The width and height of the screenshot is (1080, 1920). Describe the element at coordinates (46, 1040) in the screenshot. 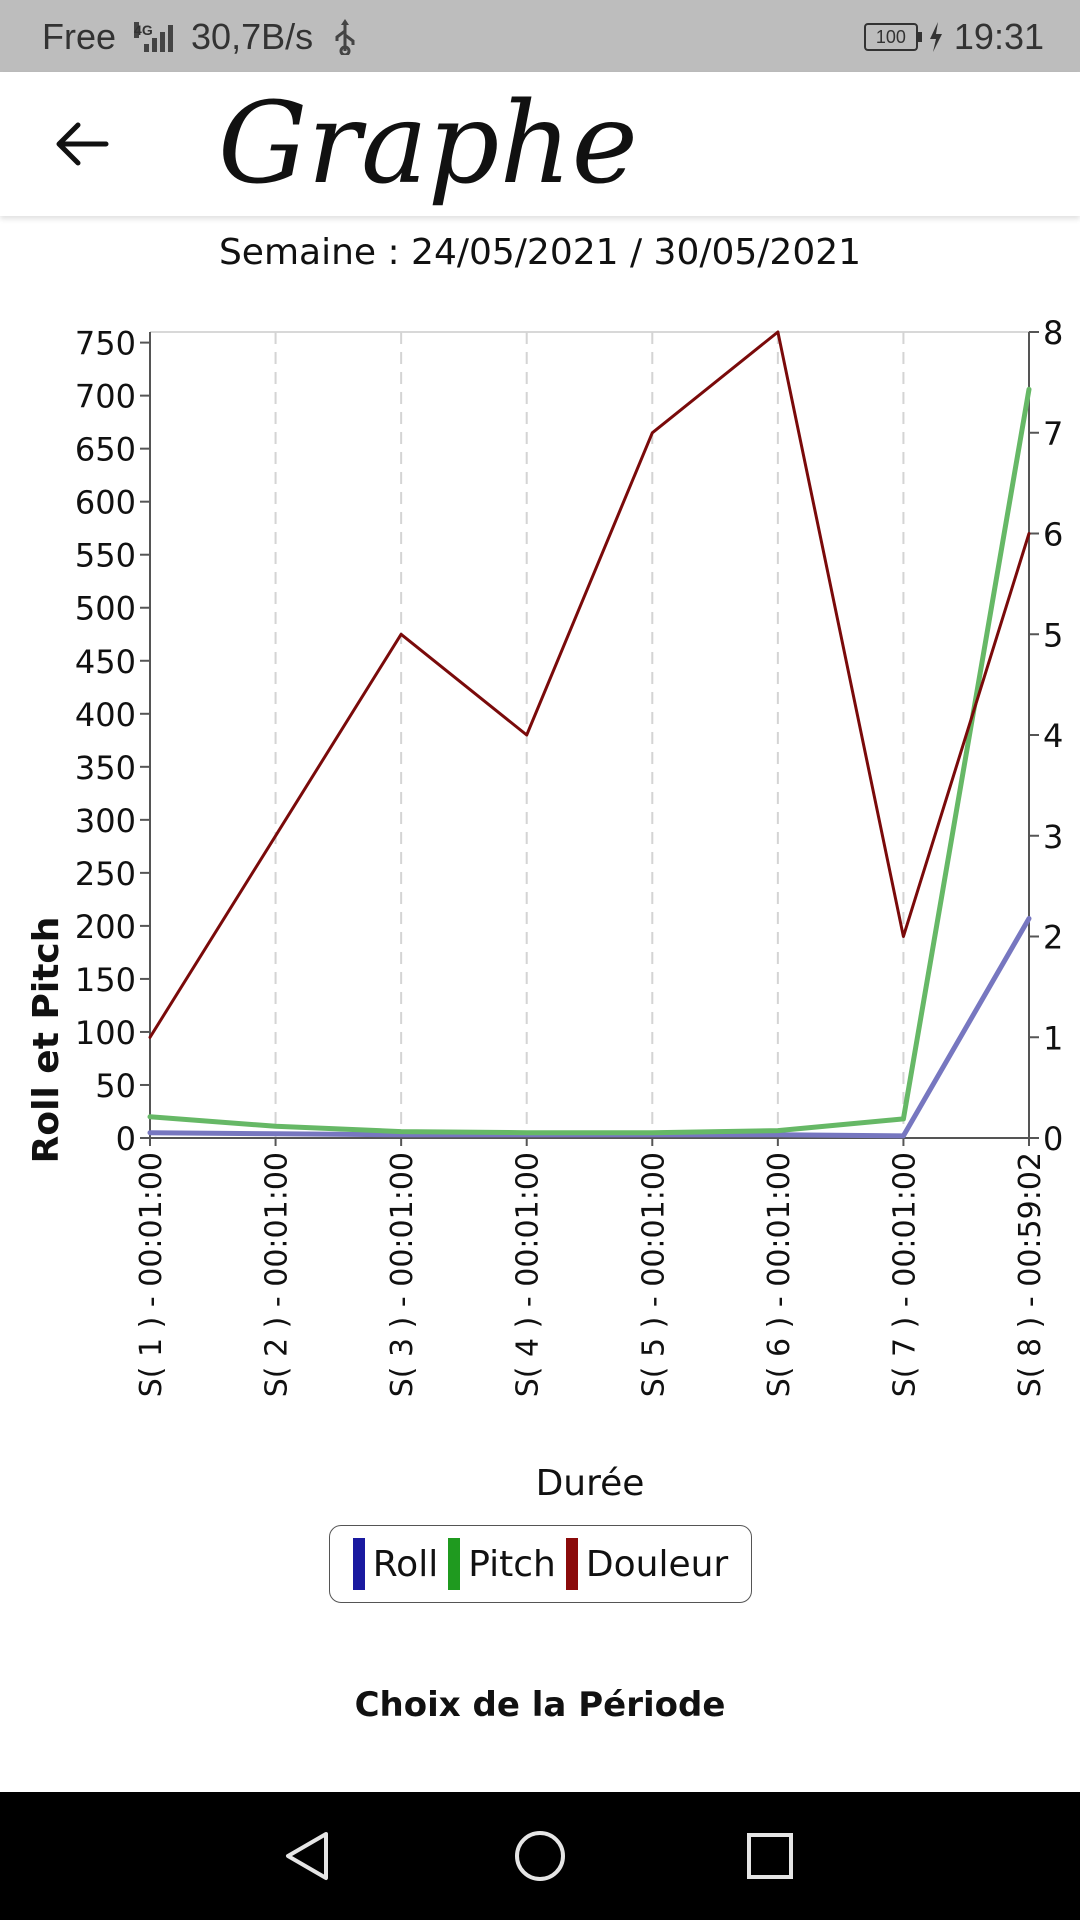

I see `y-axis-label: Roll et Pitch` at that location.